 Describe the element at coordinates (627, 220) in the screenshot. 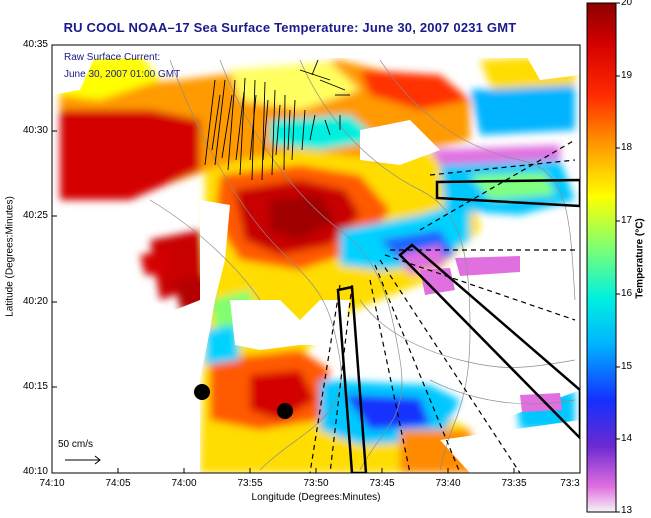

I see `colorbar-tick: 17` at that location.